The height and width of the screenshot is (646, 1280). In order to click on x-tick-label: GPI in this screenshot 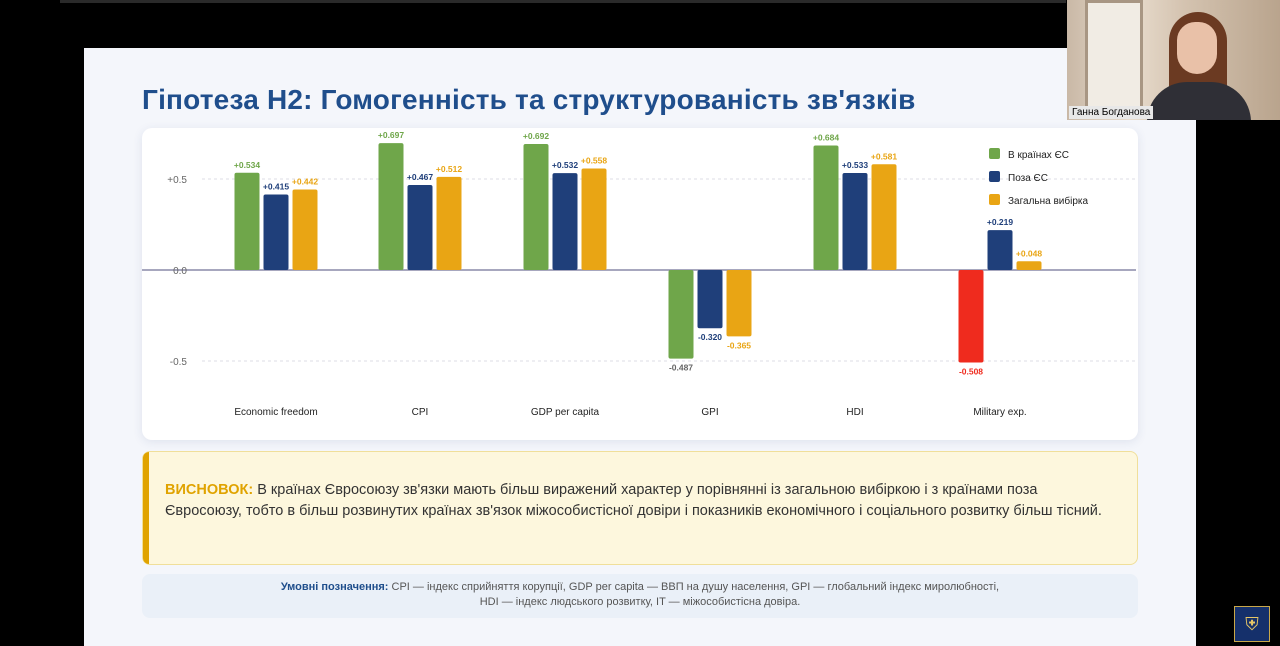, I will do `click(709, 412)`.